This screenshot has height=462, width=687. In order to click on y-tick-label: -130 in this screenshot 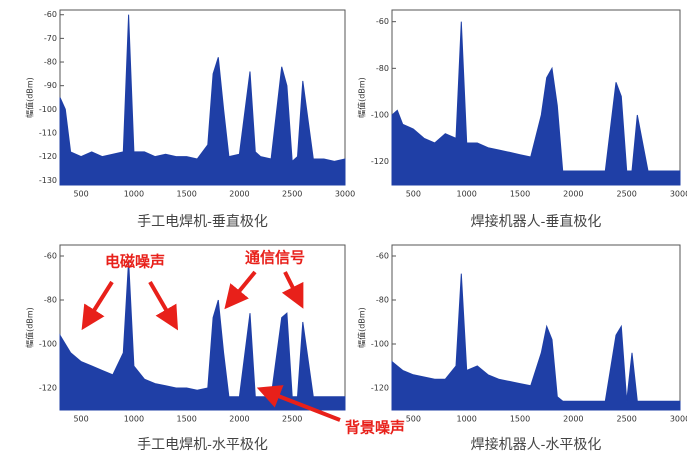, I will do `click(48, 180)`.